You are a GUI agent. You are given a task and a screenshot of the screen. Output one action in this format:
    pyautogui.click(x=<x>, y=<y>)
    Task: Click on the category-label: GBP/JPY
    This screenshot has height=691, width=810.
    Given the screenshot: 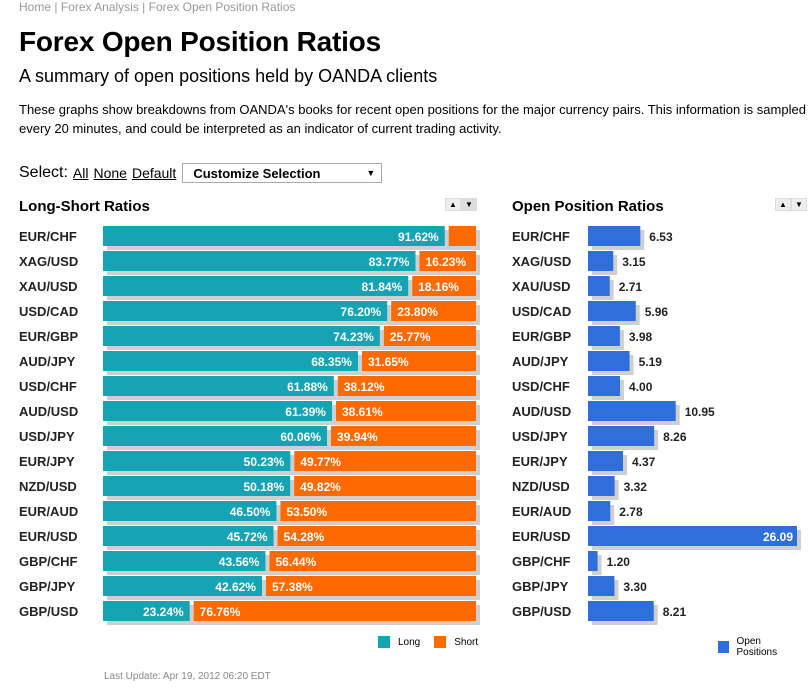 What is the action you would take?
    pyautogui.click(x=47, y=586)
    